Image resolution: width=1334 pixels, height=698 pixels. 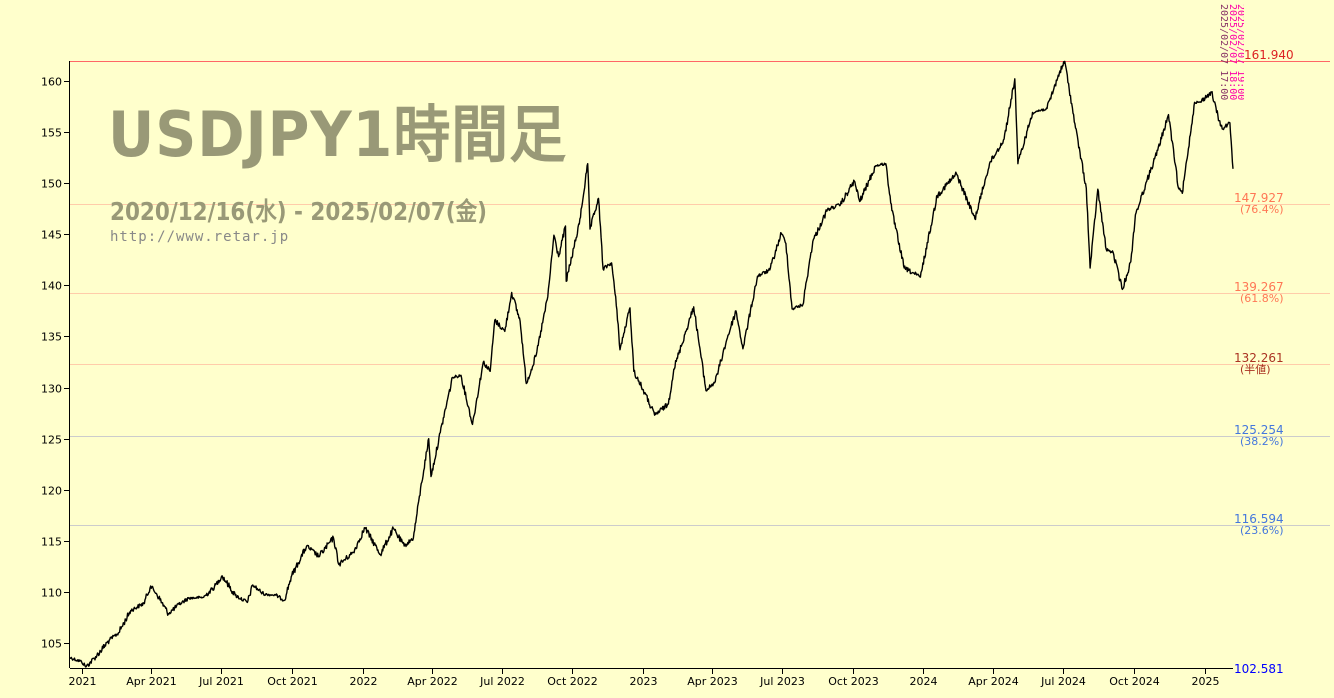 What do you see at coordinates (221, 681) in the screenshot?
I see `x-tick-label: Jul 2021` at bounding box center [221, 681].